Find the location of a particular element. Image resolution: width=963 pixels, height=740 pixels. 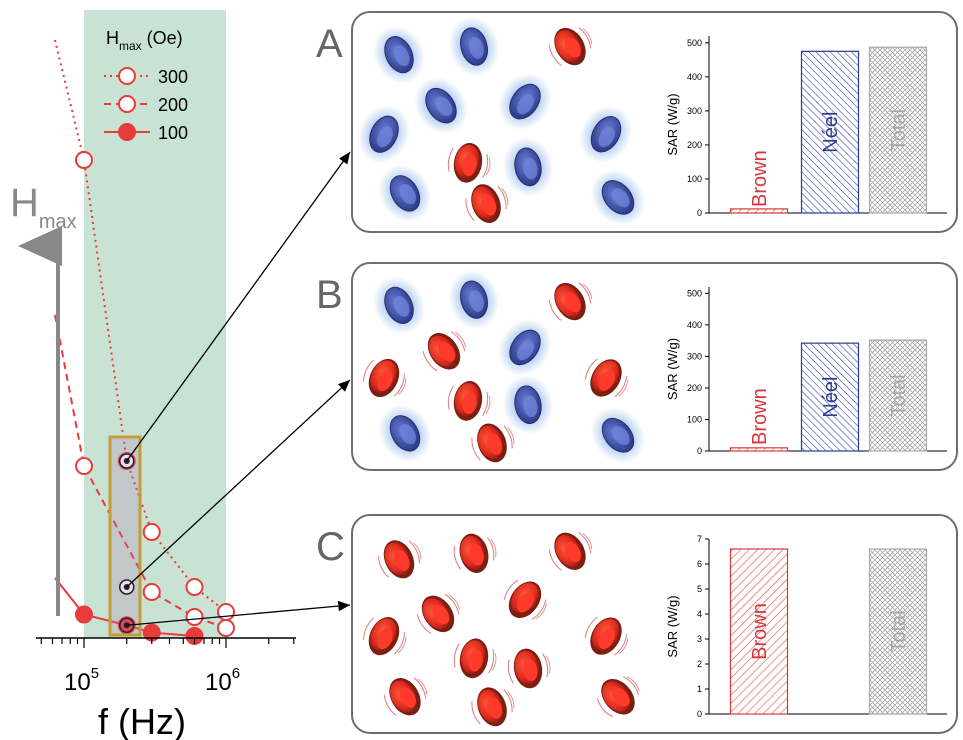

bar-y-tick-label: 7 is located at coordinates (699, 539).